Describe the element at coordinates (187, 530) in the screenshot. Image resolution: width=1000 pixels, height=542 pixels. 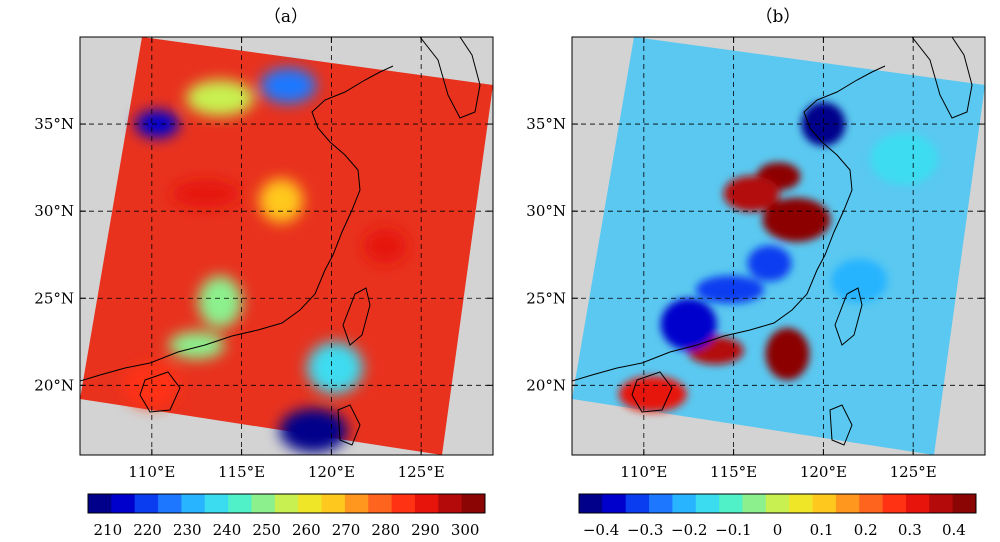
I see `colorbar-tick-label: 230` at that location.